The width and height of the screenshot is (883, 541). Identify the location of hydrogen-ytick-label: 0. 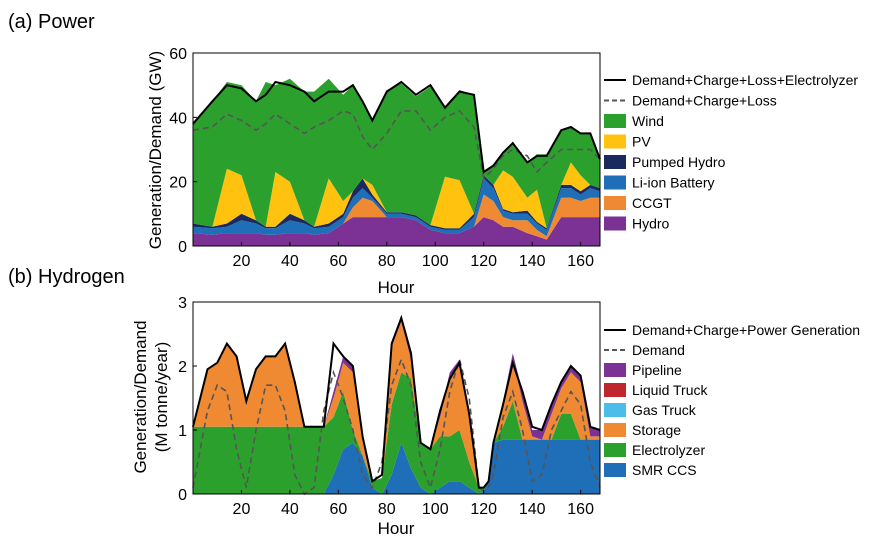
(182, 495).